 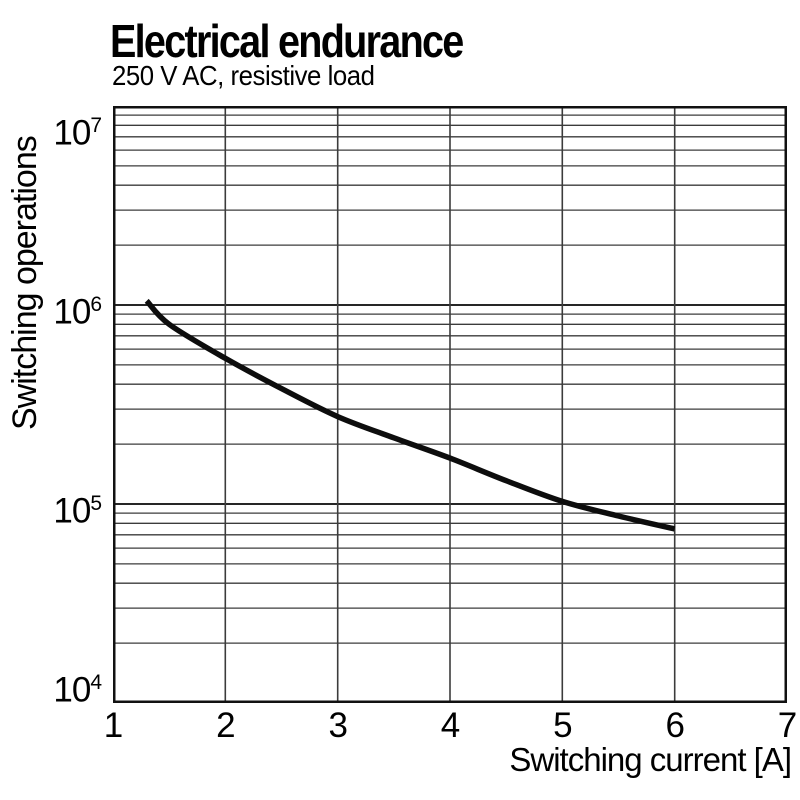 I want to click on x-tick-label: 3, so click(x=337, y=725).